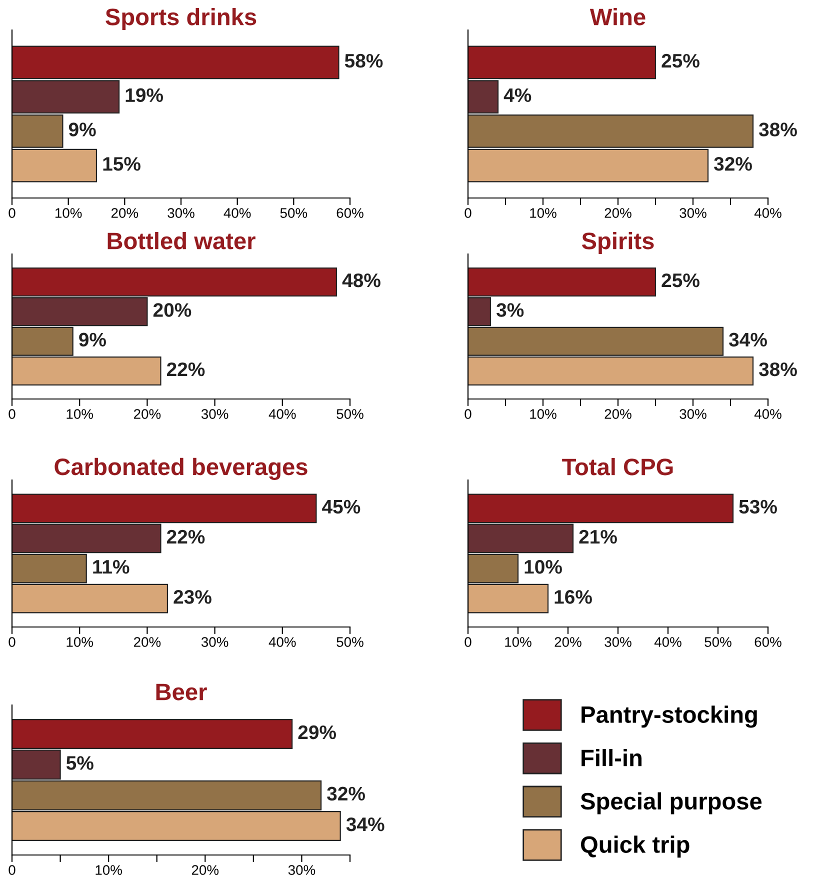  Describe the element at coordinates (317, 732) in the screenshot. I see `data-label: 29%` at that location.